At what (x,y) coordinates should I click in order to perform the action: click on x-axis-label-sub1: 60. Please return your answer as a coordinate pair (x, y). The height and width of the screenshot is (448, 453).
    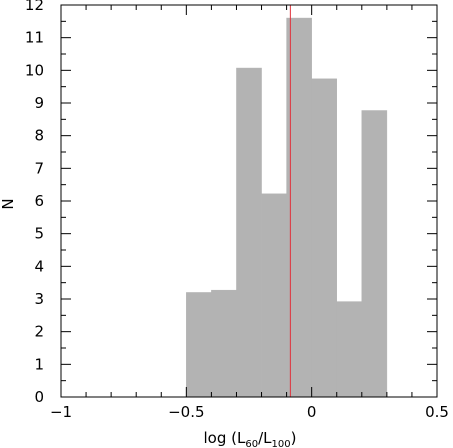
    Looking at the image, I should click on (251, 443).